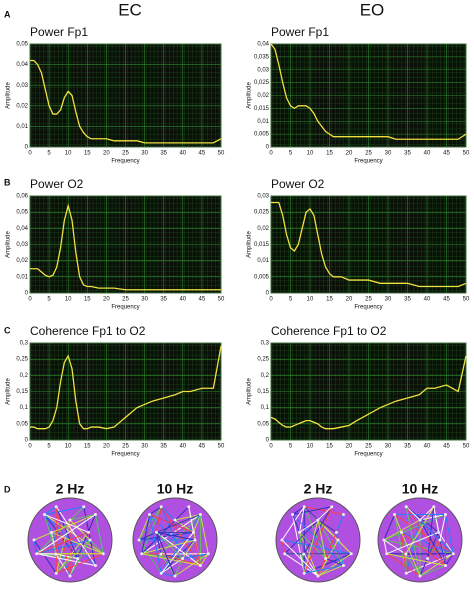 This screenshot has width=474, height=596. Describe the element at coordinates (70, 489) in the screenshot. I see `network-label: 2 Hz` at that location.